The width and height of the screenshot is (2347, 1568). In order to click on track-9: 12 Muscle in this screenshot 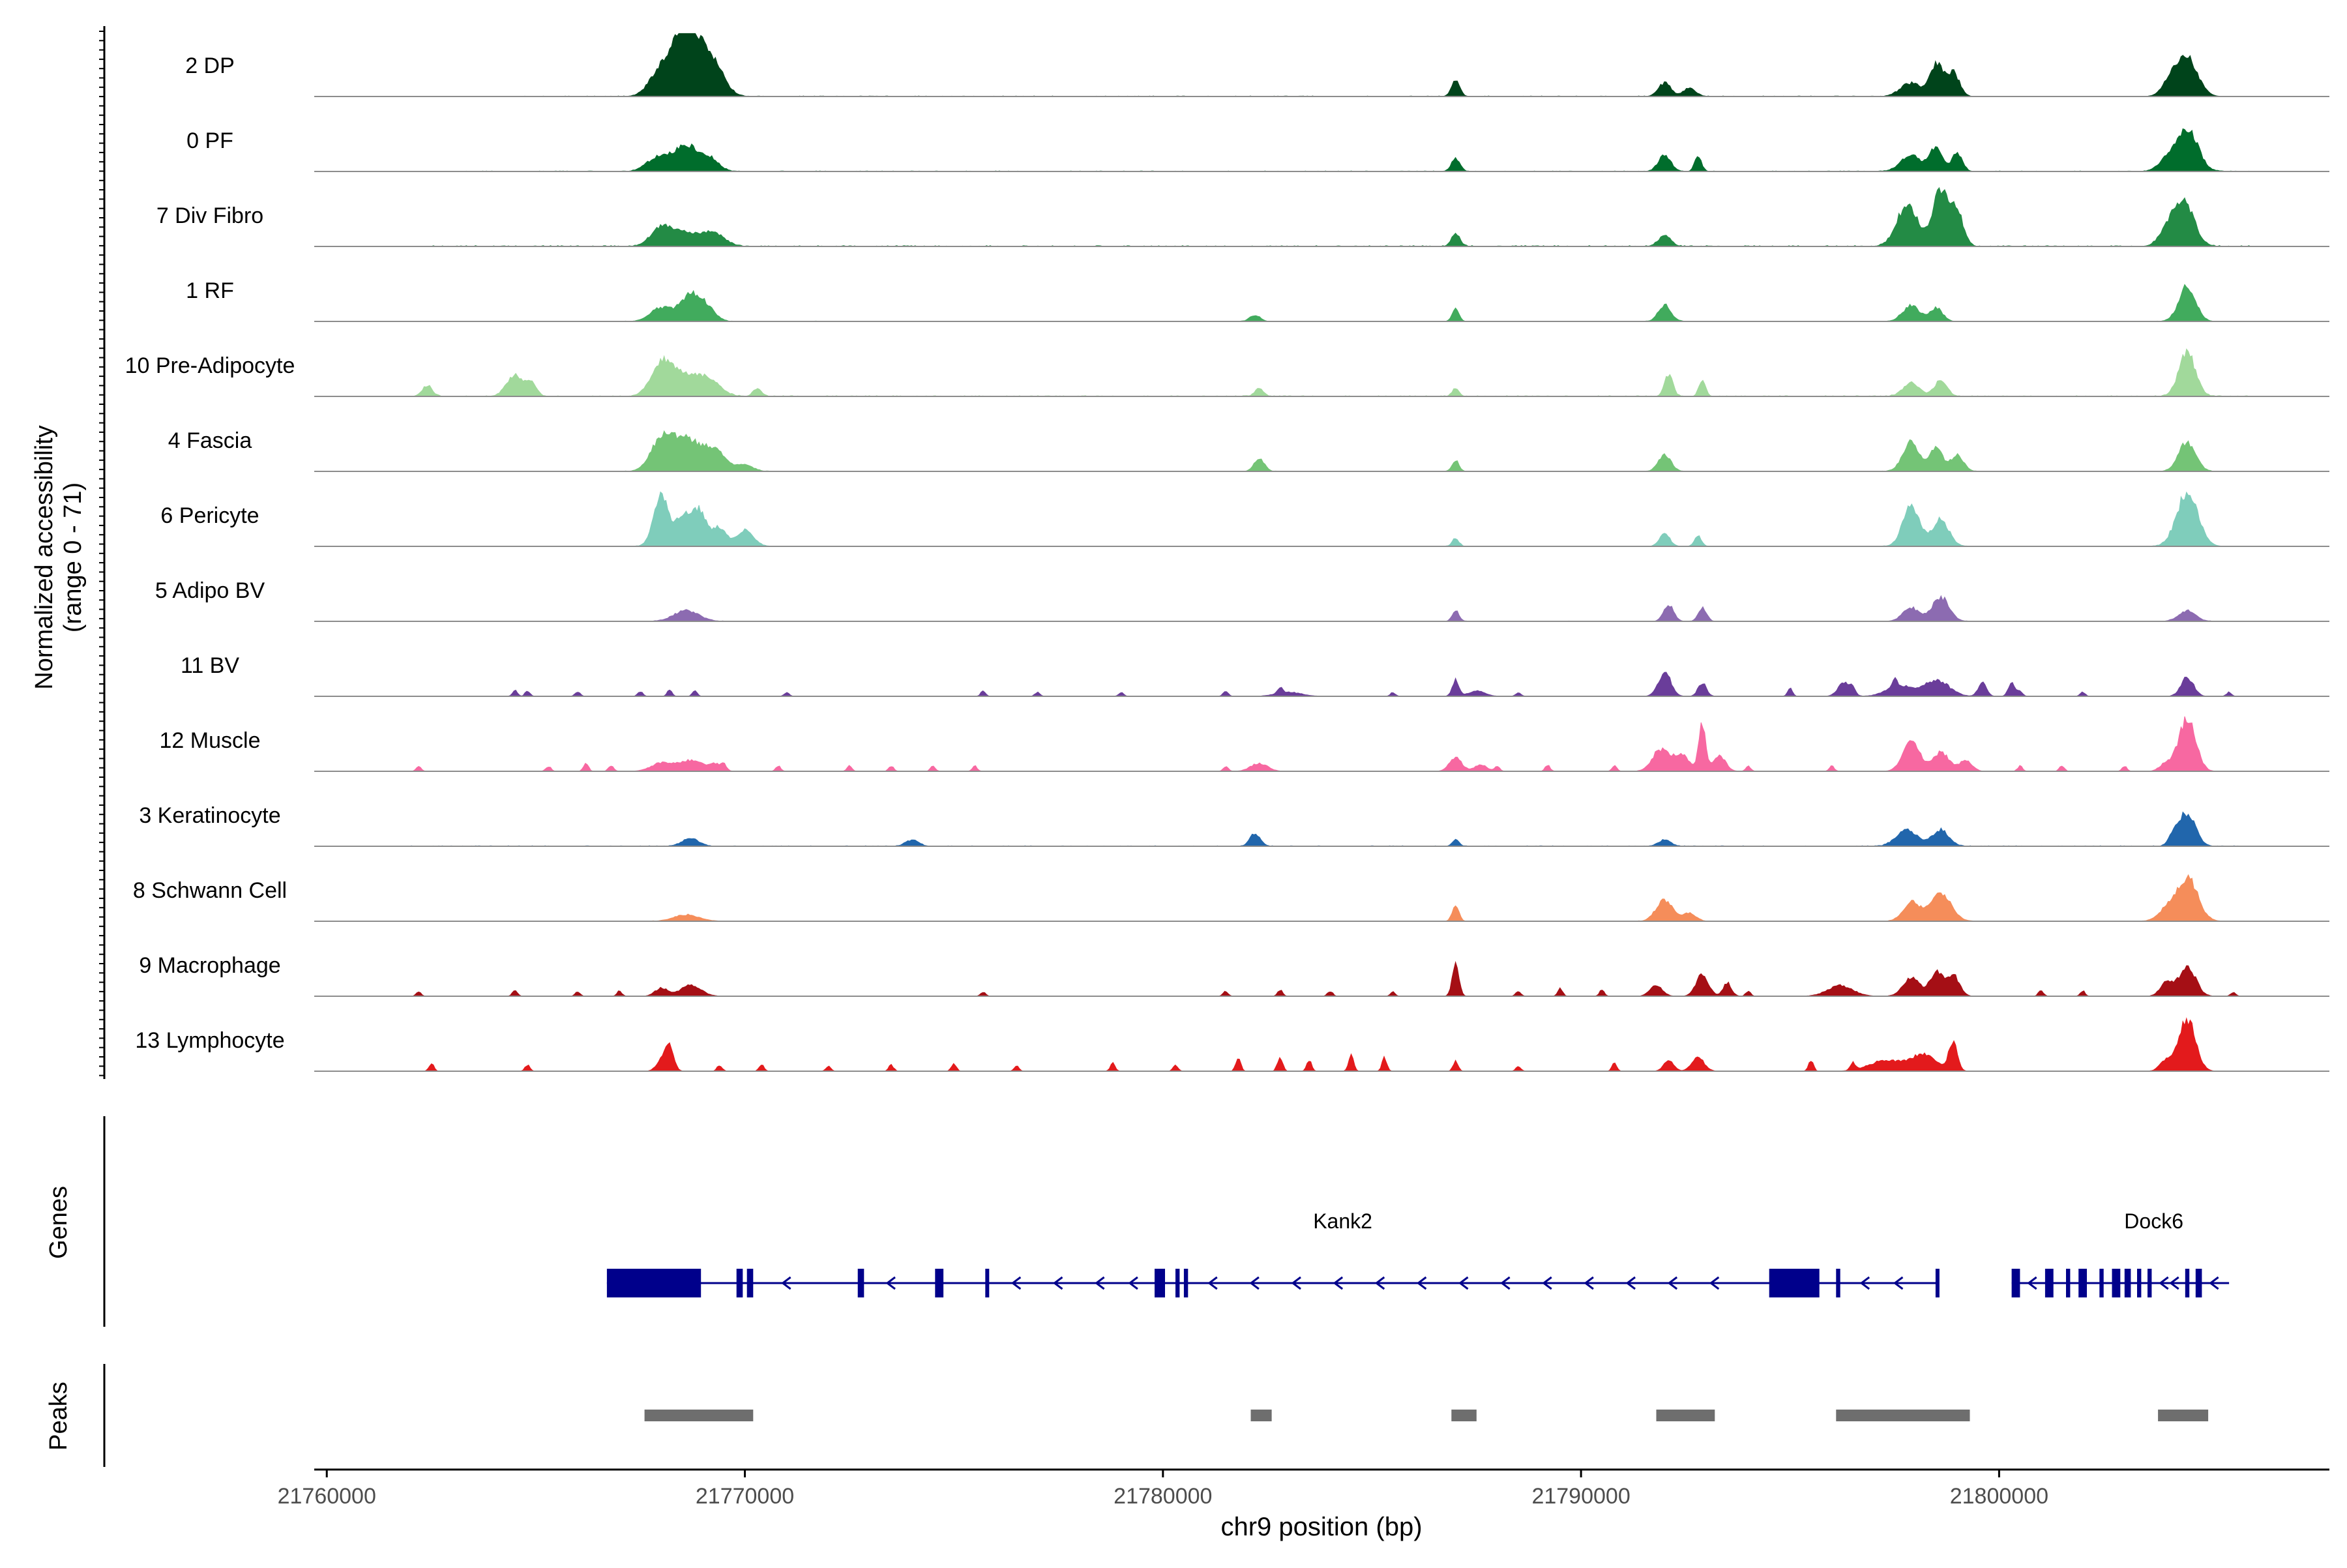, I will do `click(1244, 744)`.